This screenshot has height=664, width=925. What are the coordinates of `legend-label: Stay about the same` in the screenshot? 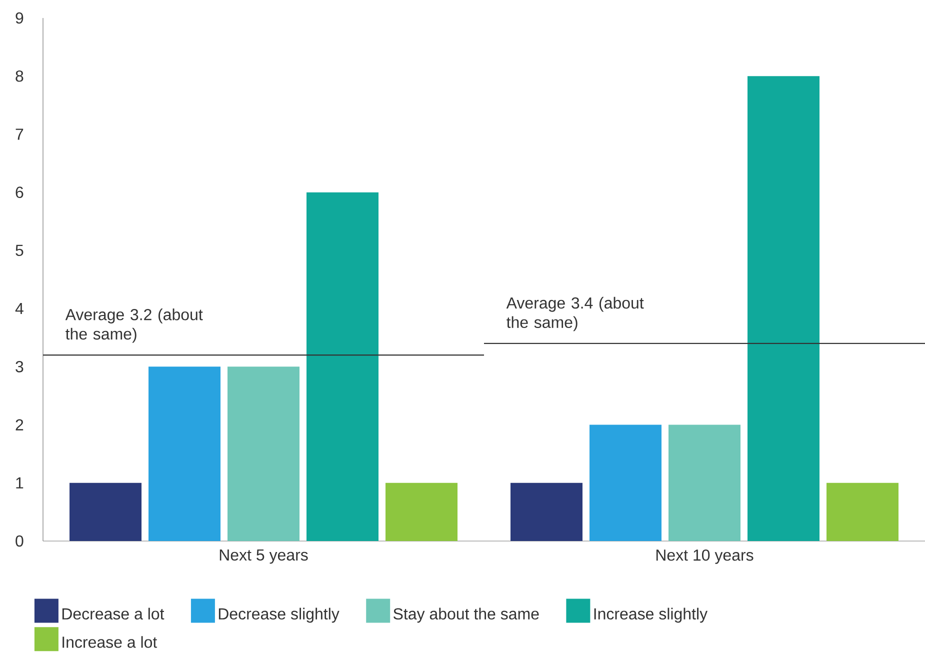 It's located at (466, 615).